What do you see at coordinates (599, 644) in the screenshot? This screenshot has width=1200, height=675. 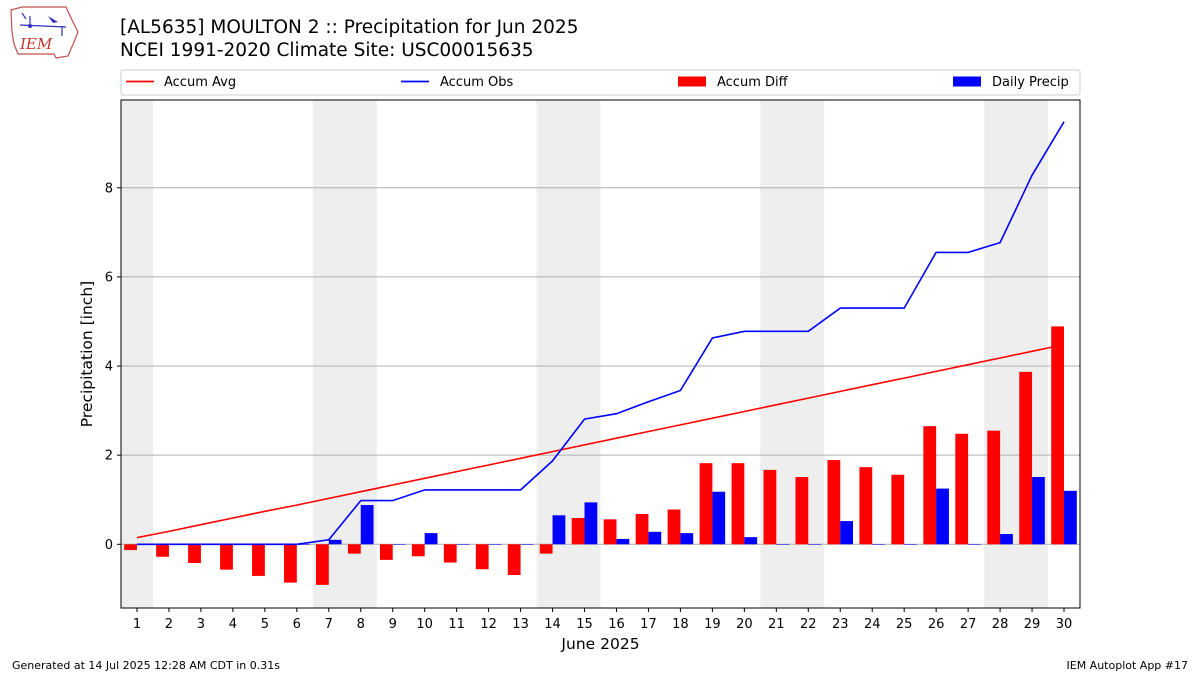 I see `x-axis-label: June 2025` at bounding box center [599, 644].